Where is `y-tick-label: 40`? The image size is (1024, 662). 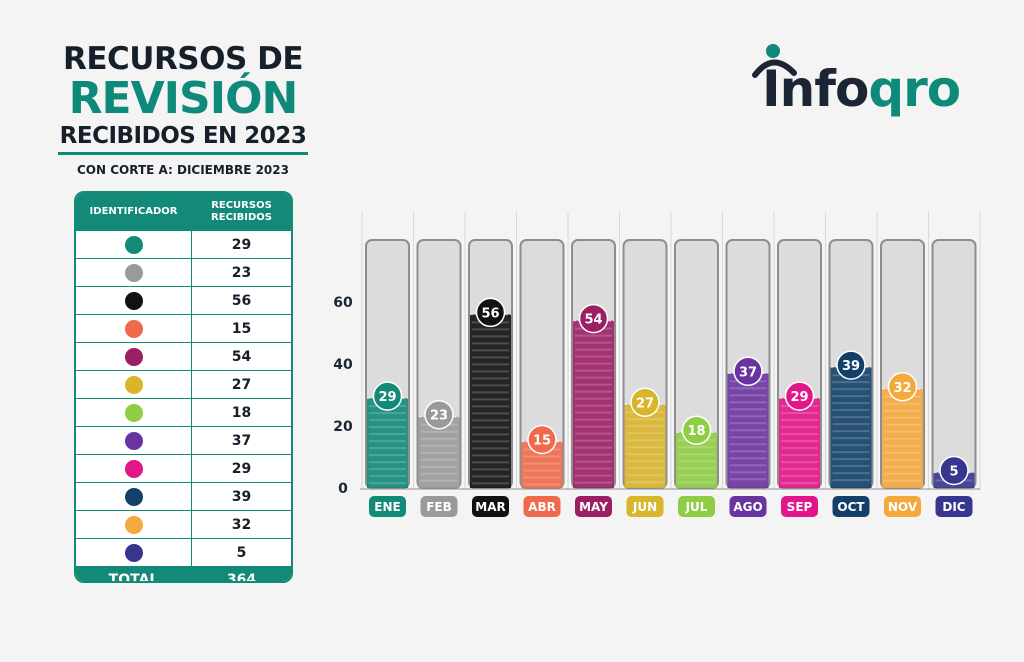
y-tick-label: 40 is located at coordinates (343, 365).